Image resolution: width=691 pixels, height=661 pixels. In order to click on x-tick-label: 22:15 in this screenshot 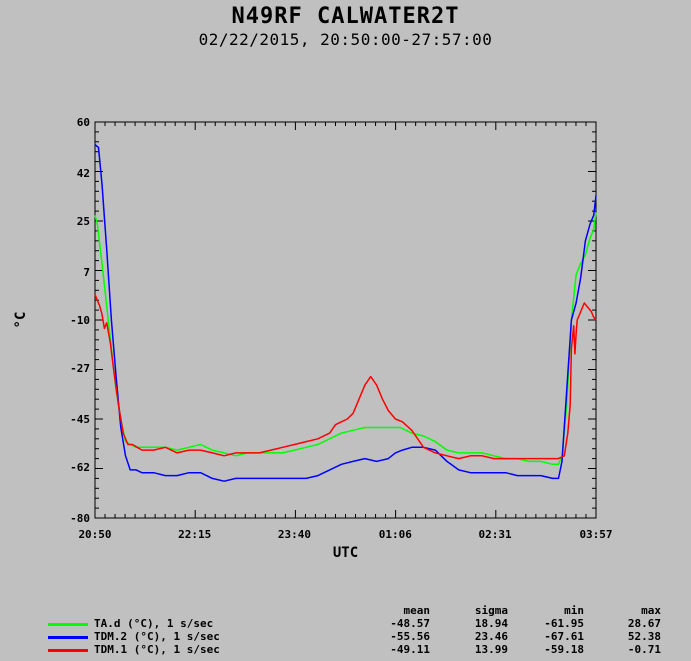, I will do `click(194, 534)`.